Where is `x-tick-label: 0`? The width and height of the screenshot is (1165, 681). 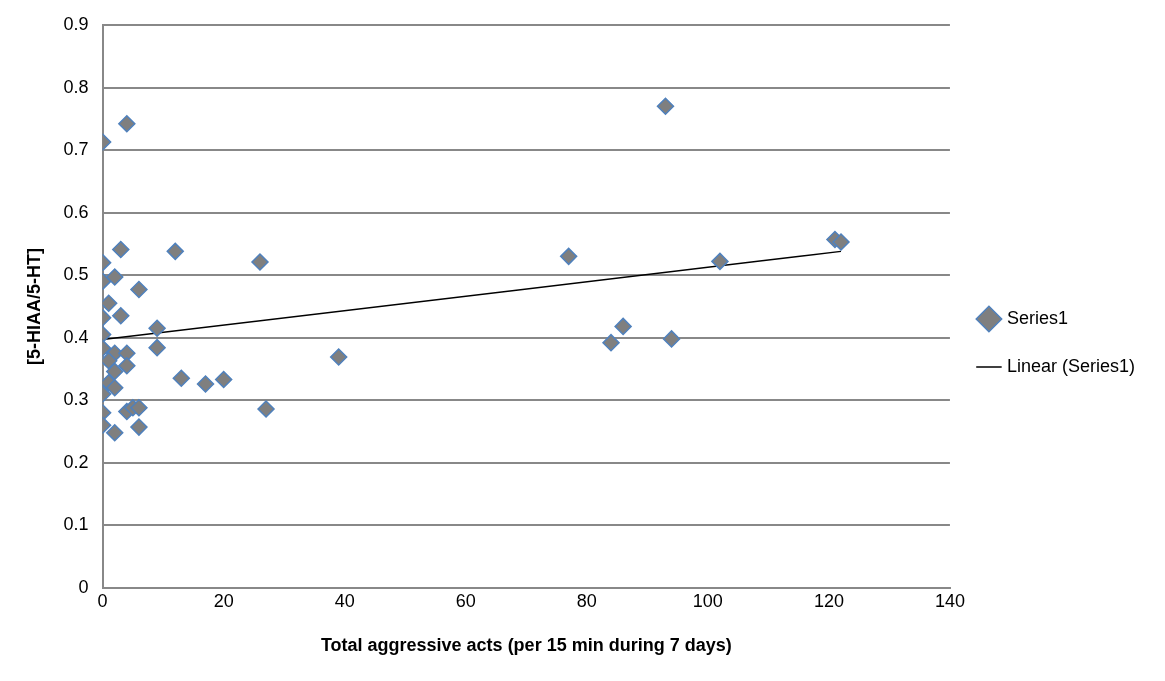
x-tick-label: 0 is located at coordinates (102, 600).